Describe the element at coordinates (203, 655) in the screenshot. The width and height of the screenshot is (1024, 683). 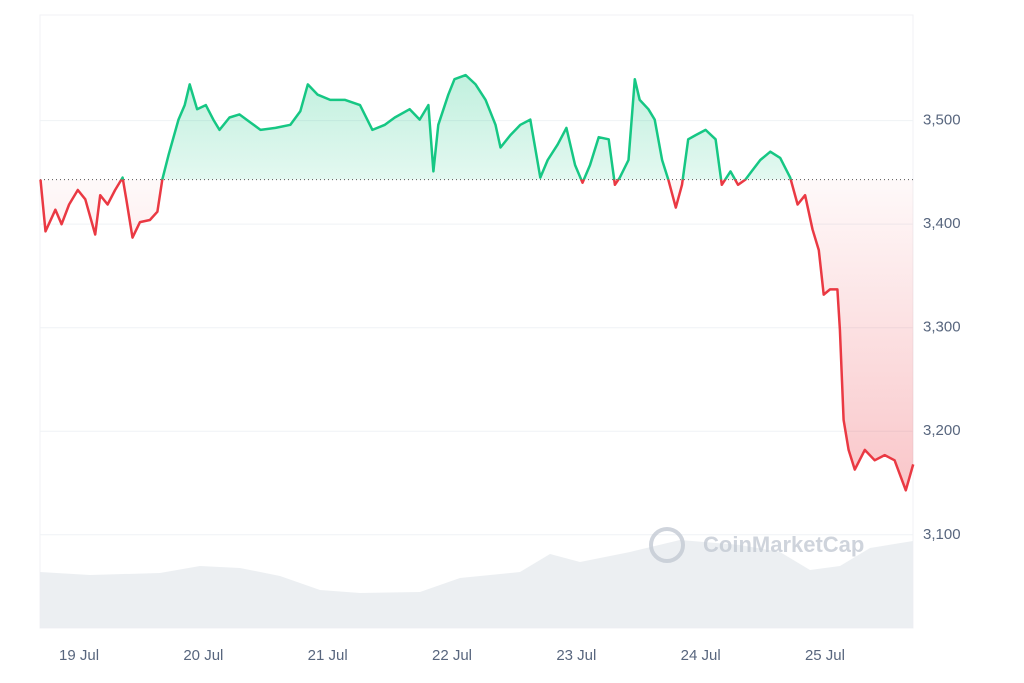
I see `x-tick-label: 20 Jul` at that location.